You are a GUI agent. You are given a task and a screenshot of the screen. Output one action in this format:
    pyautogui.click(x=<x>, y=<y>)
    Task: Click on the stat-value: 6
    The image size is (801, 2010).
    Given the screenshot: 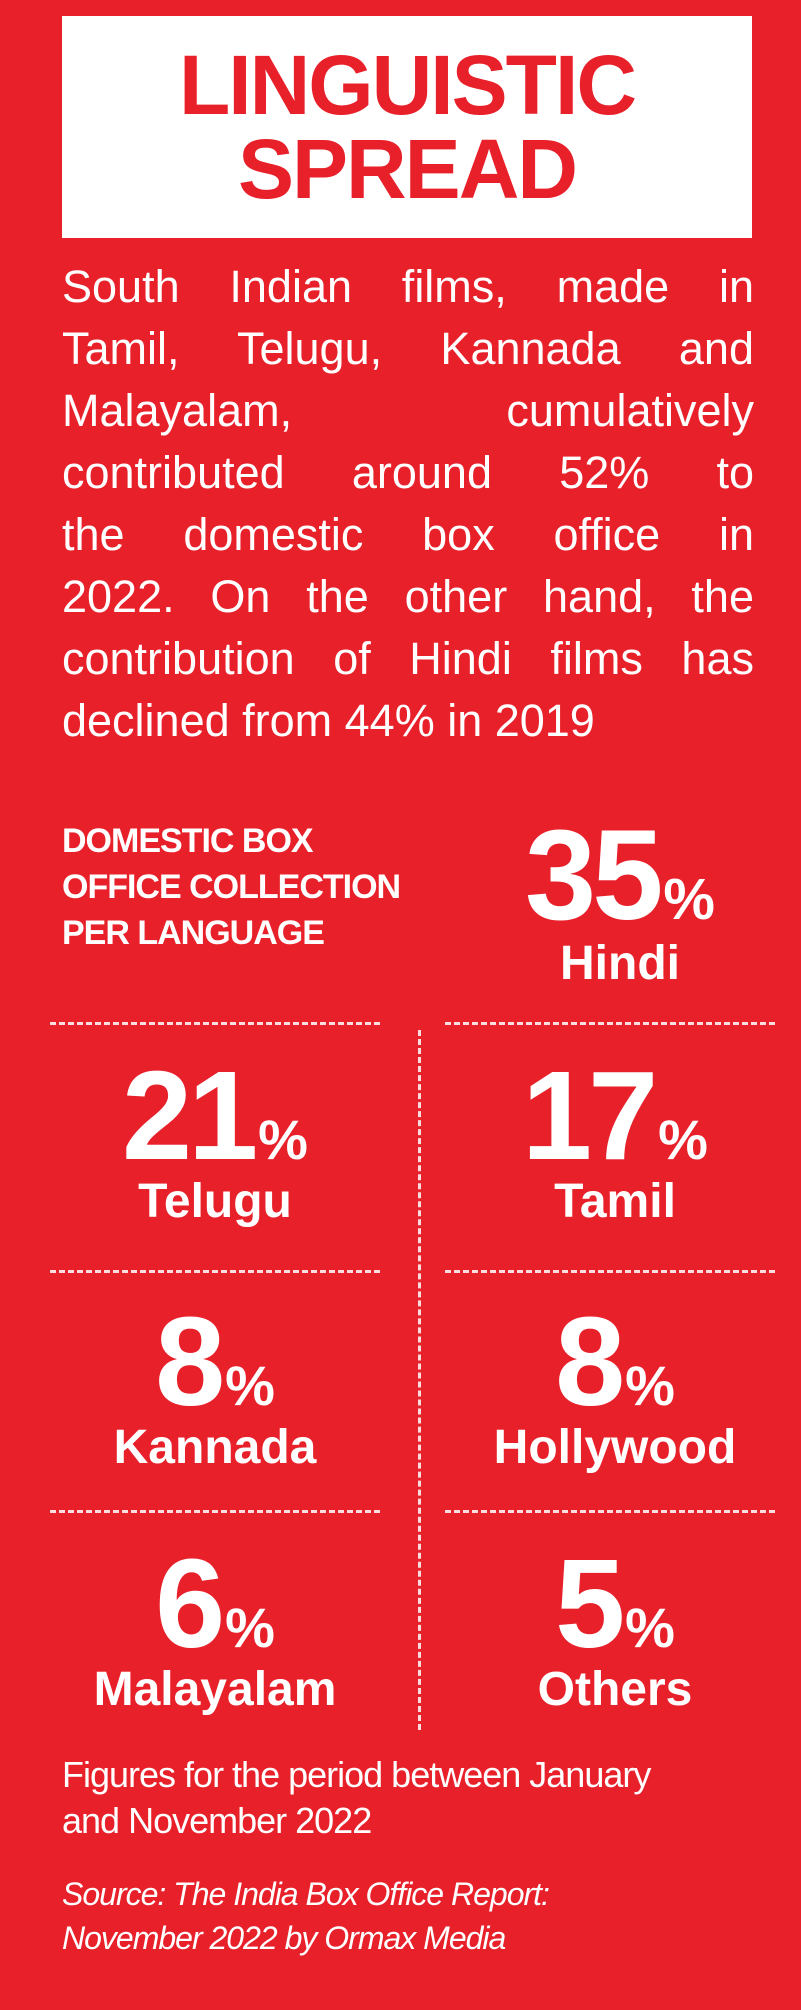 What is the action you would take?
    pyautogui.click(x=190, y=1603)
    